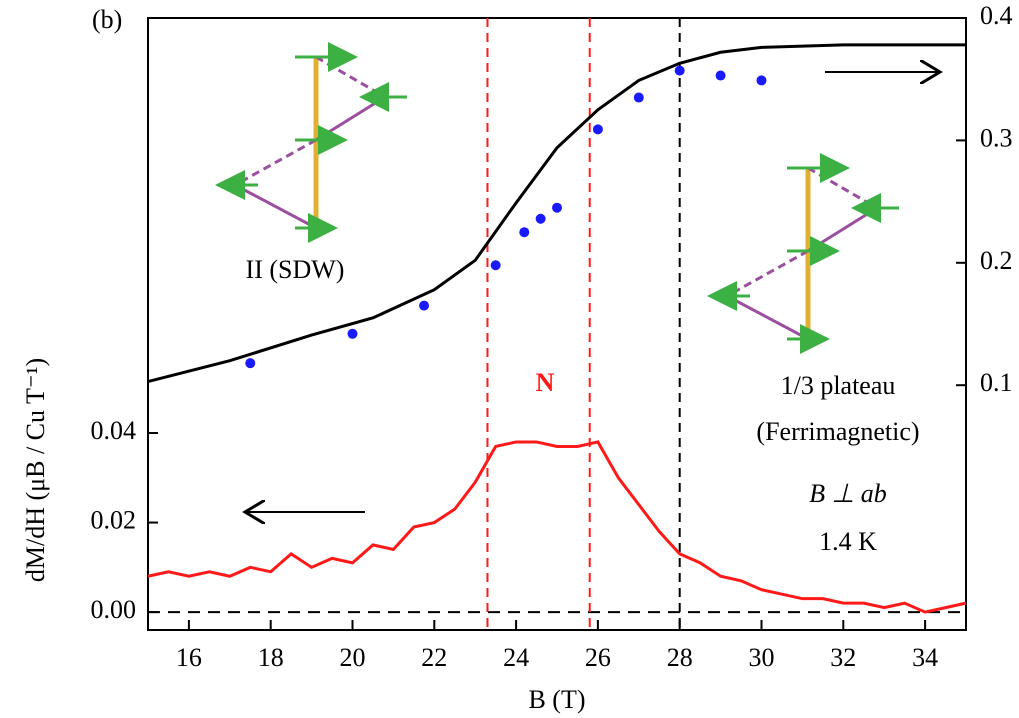 The height and width of the screenshot is (718, 1019). What do you see at coordinates (680, 657) in the screenshot?
I see `x-tick-label: 28` at bounding box center [680, 657].